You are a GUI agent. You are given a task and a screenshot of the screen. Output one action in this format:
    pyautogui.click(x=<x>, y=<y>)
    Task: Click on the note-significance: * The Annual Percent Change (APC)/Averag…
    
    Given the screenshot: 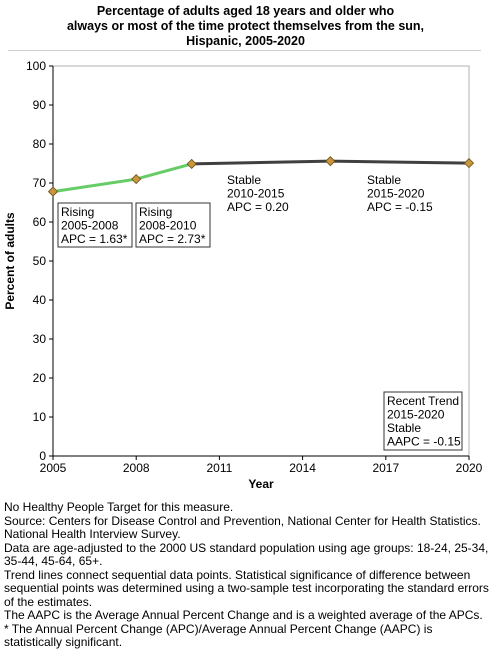 What is the action you would take?
    pyautogui.click(x=218, y=635)
    